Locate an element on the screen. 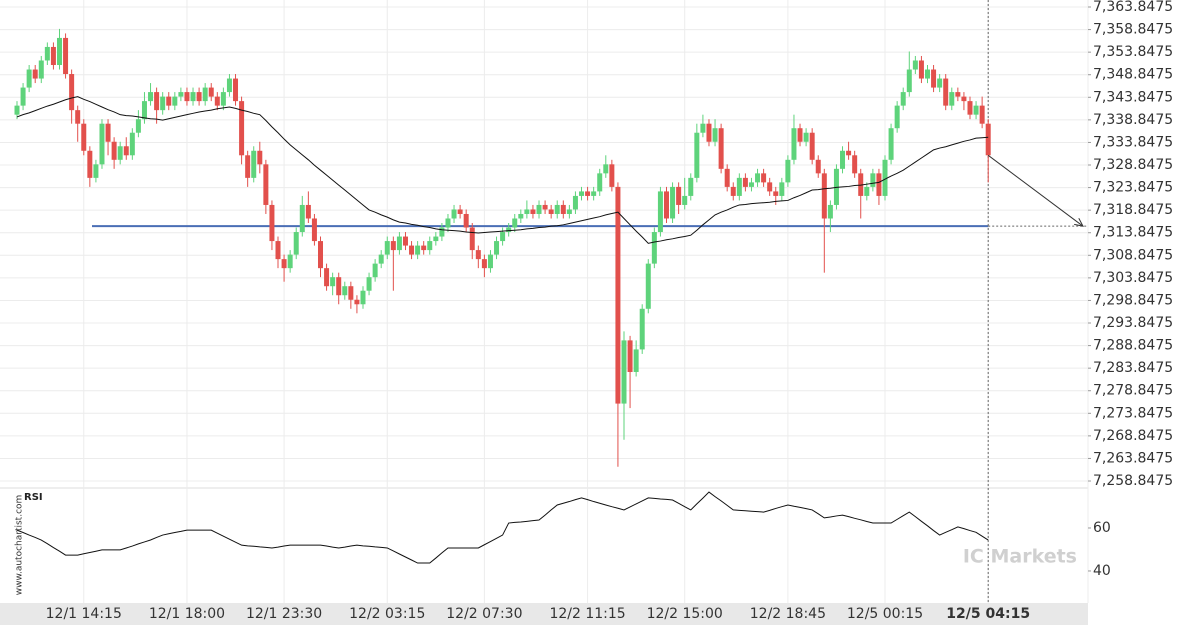  y-tick-label: 7,273.8475 is located at coordinates (1133, 413).